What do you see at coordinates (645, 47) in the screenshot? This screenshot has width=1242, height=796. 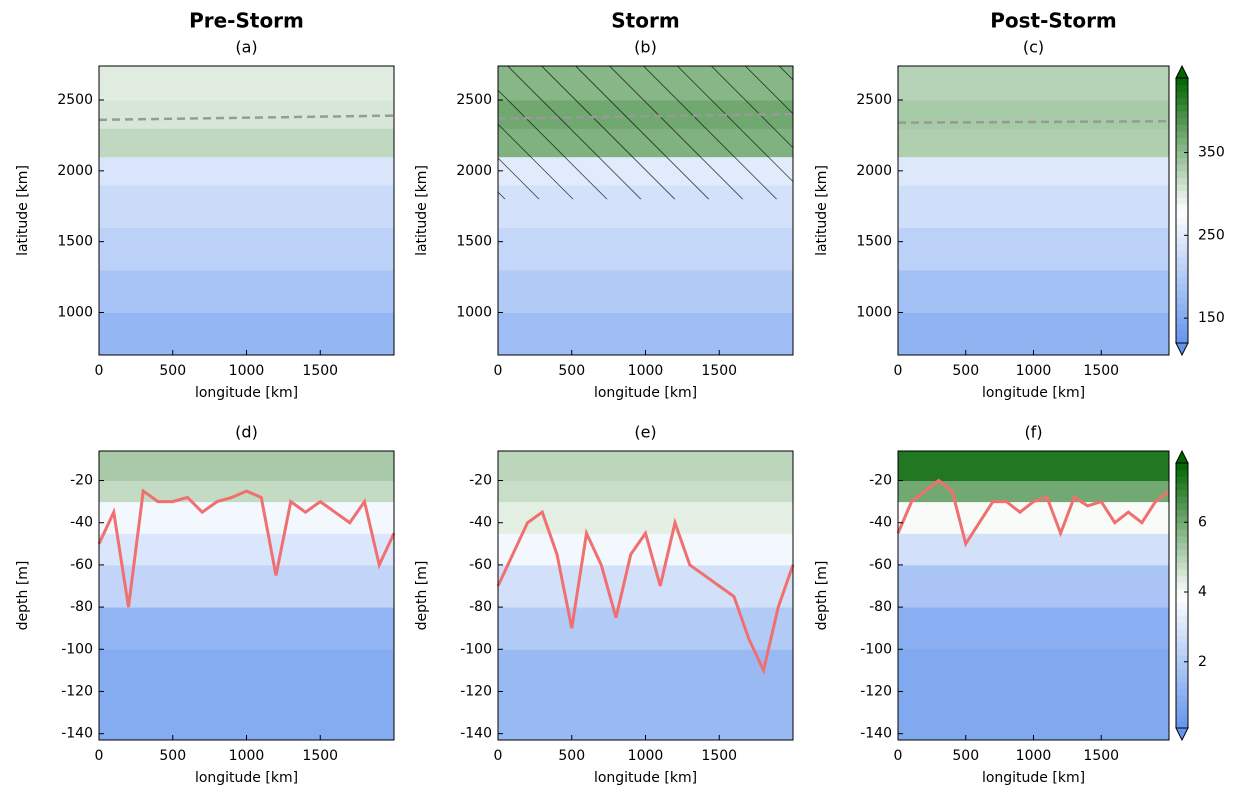 I see `panel-subtitle: (b)` at bounding box center [645, 47].